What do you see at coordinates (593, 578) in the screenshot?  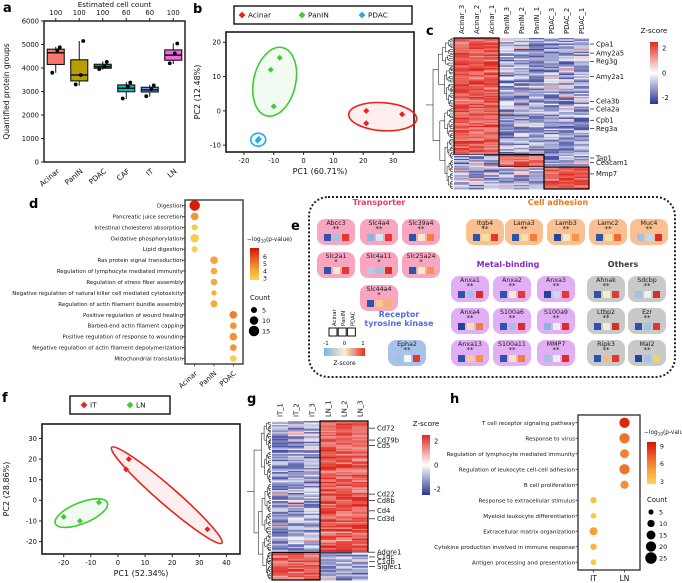 I see `x-group-label: IT` at bounding box center [593, 578].